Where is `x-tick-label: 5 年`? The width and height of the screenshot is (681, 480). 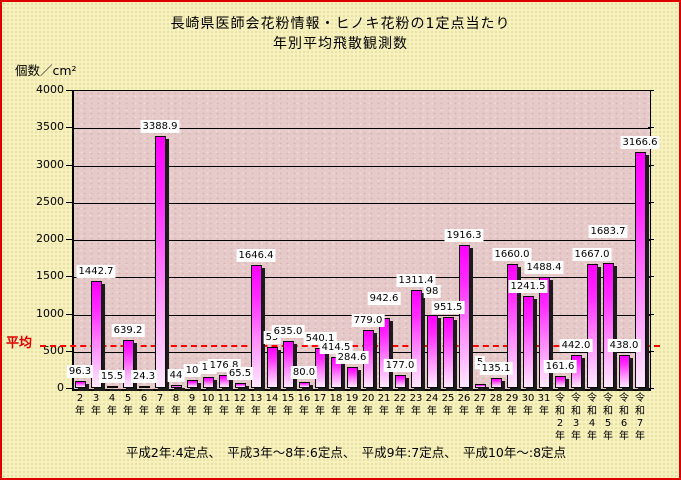 x-tick-label: 5 年 is located at coordinates (128, 405).